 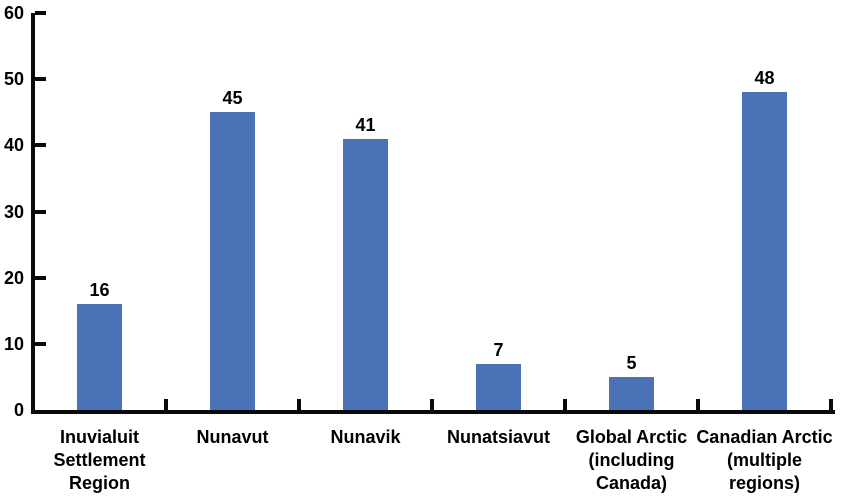 I want to click on bar-value-label: 16, so click(x=99, y=290).